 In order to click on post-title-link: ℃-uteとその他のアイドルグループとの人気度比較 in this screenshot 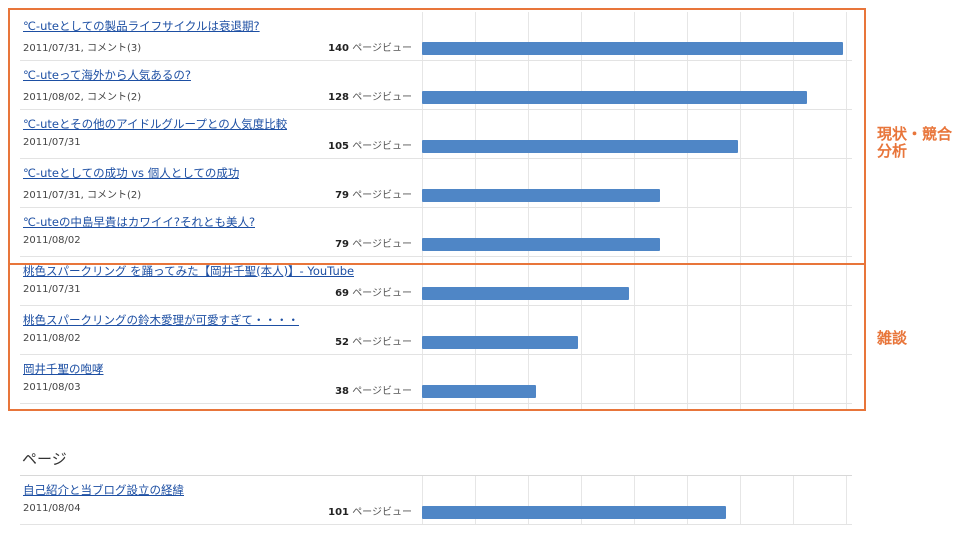, I will do `click(155, 124)`.